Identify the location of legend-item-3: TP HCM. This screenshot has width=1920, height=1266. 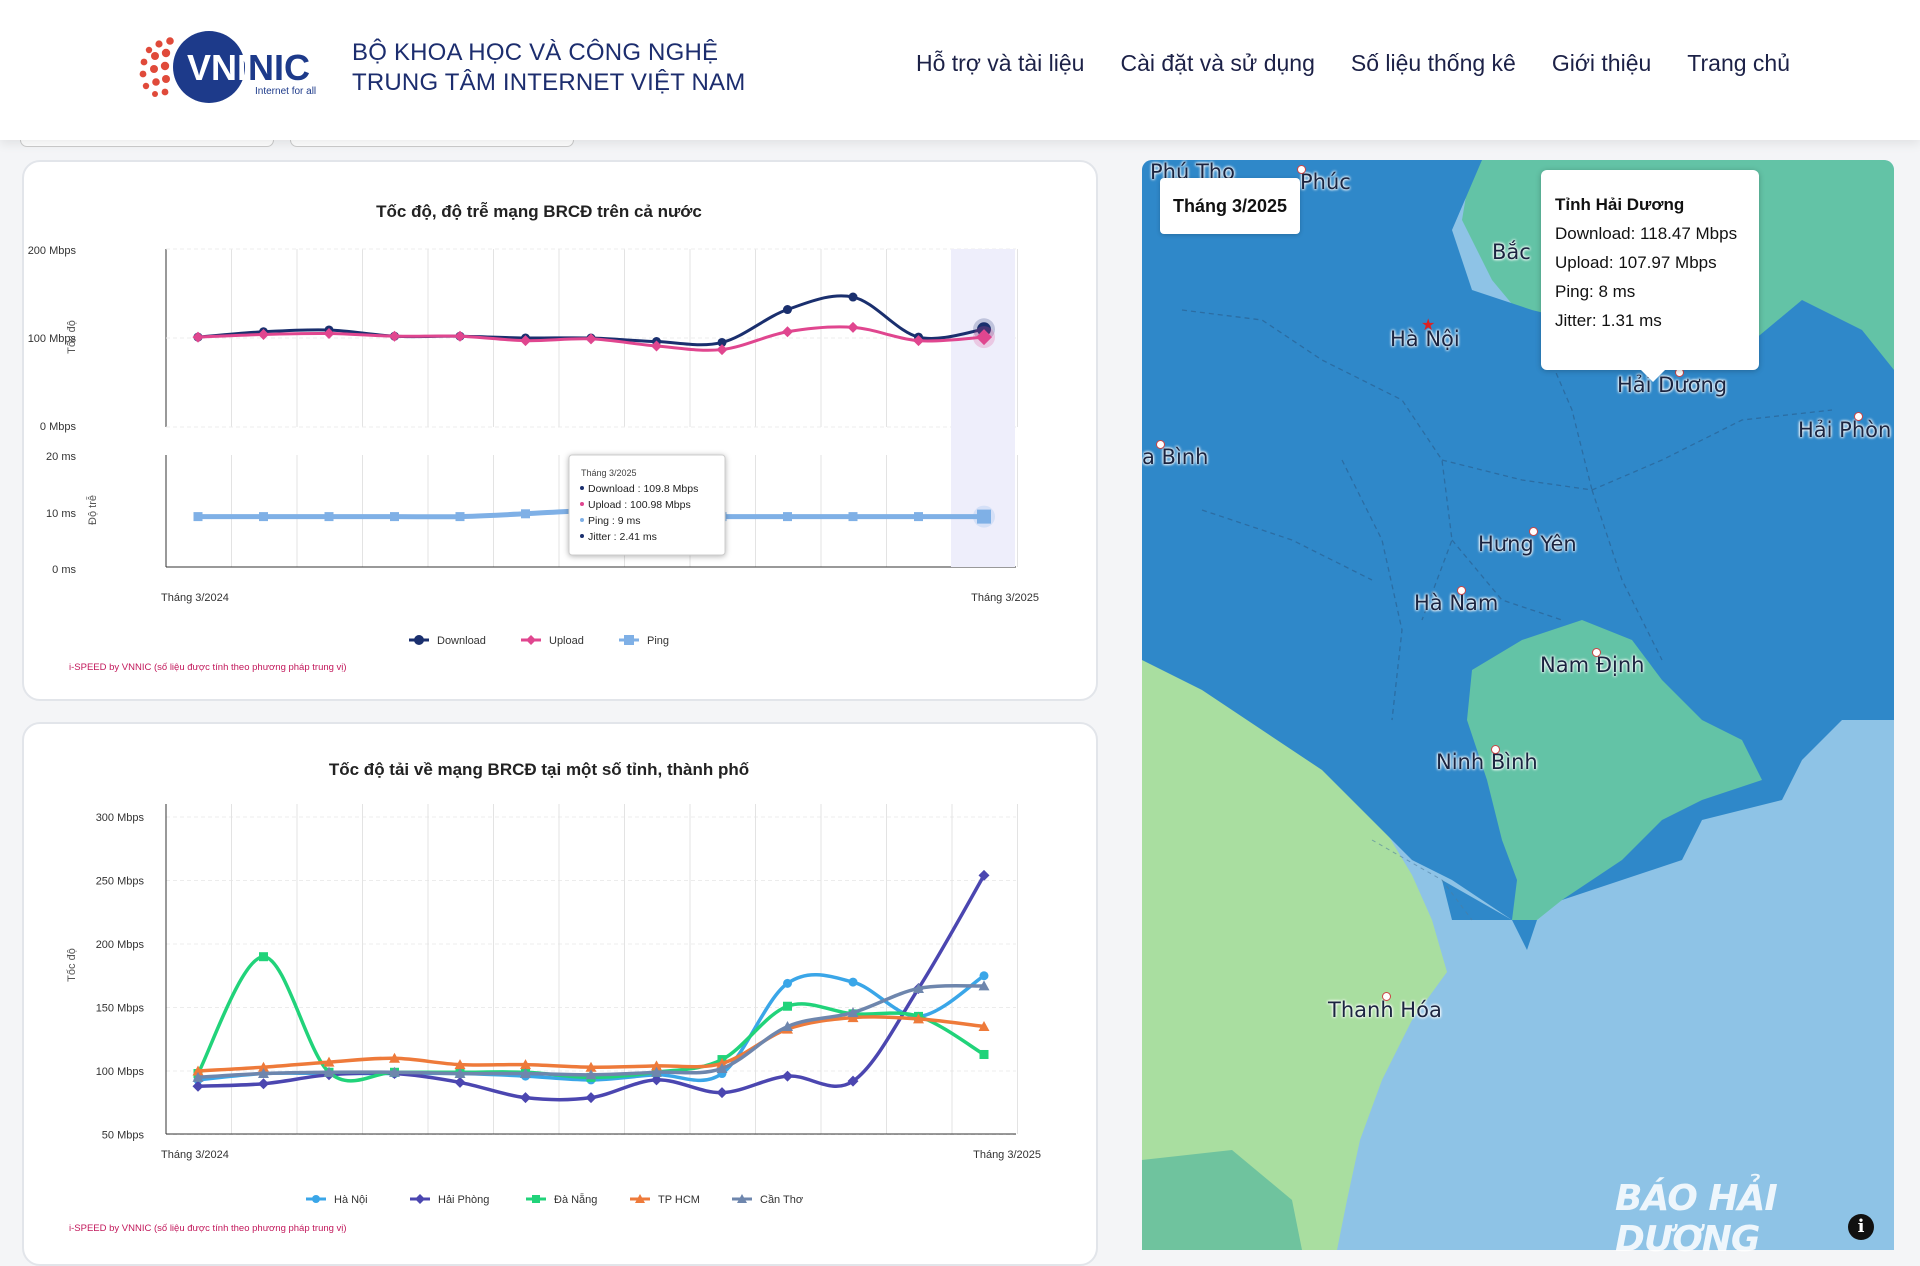
(665, 1200).